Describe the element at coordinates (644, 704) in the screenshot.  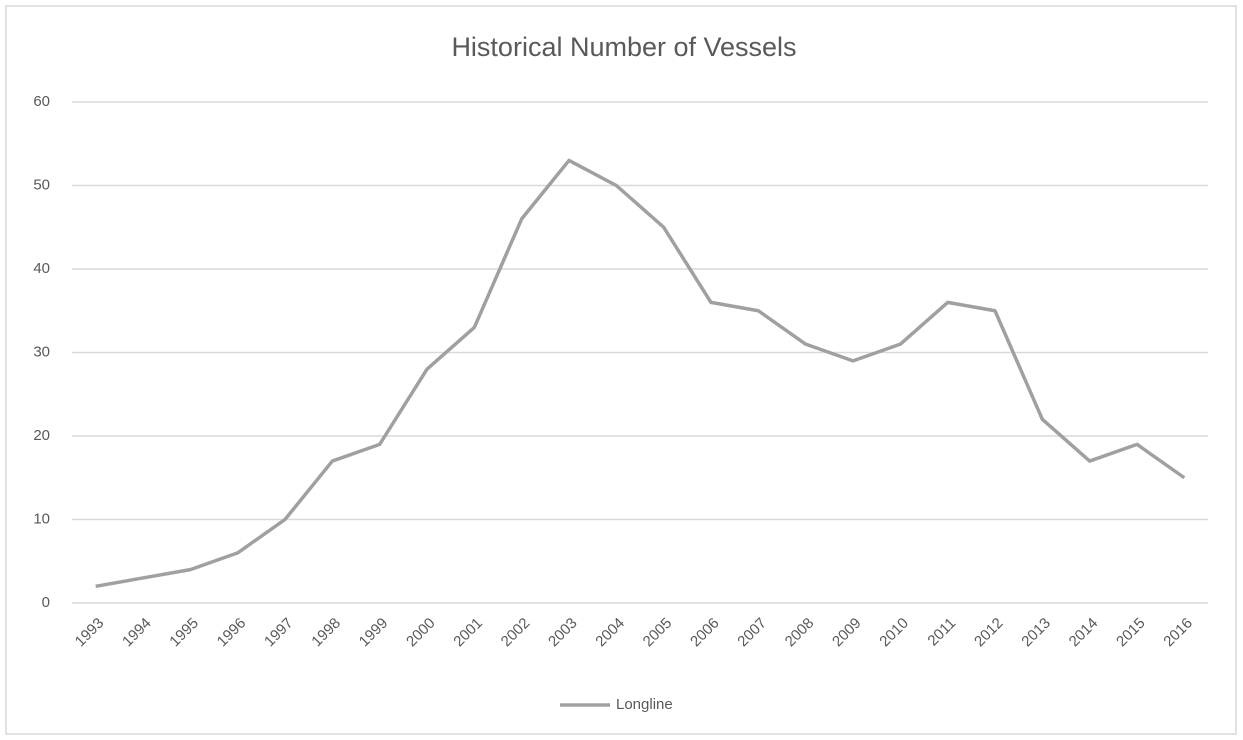
I see `legend-label: Longline` at that location.